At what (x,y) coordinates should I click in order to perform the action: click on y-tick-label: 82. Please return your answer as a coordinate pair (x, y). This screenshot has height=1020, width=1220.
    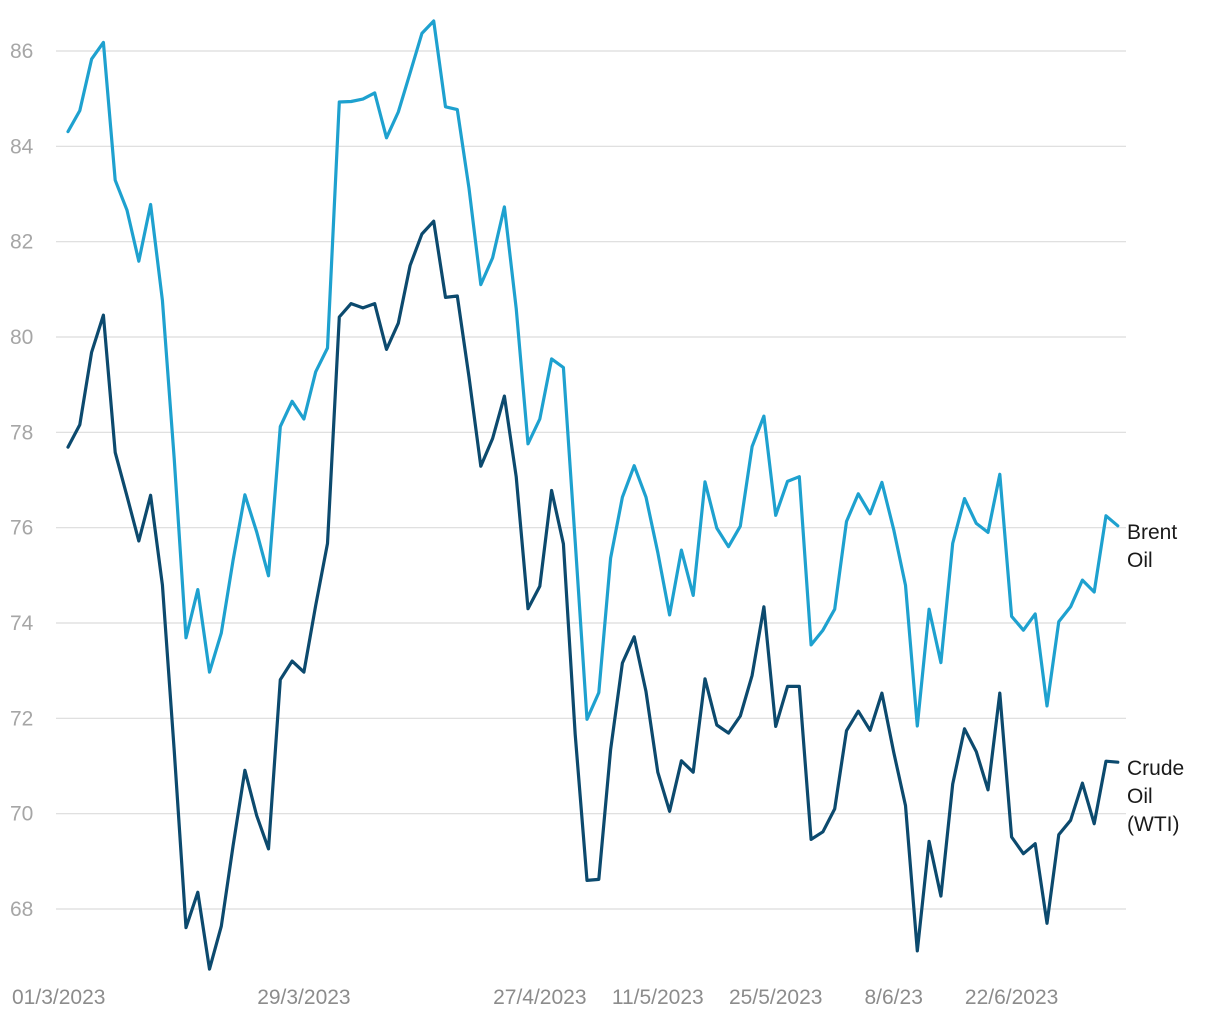
    Looking at the image, I should click on (21, 242).